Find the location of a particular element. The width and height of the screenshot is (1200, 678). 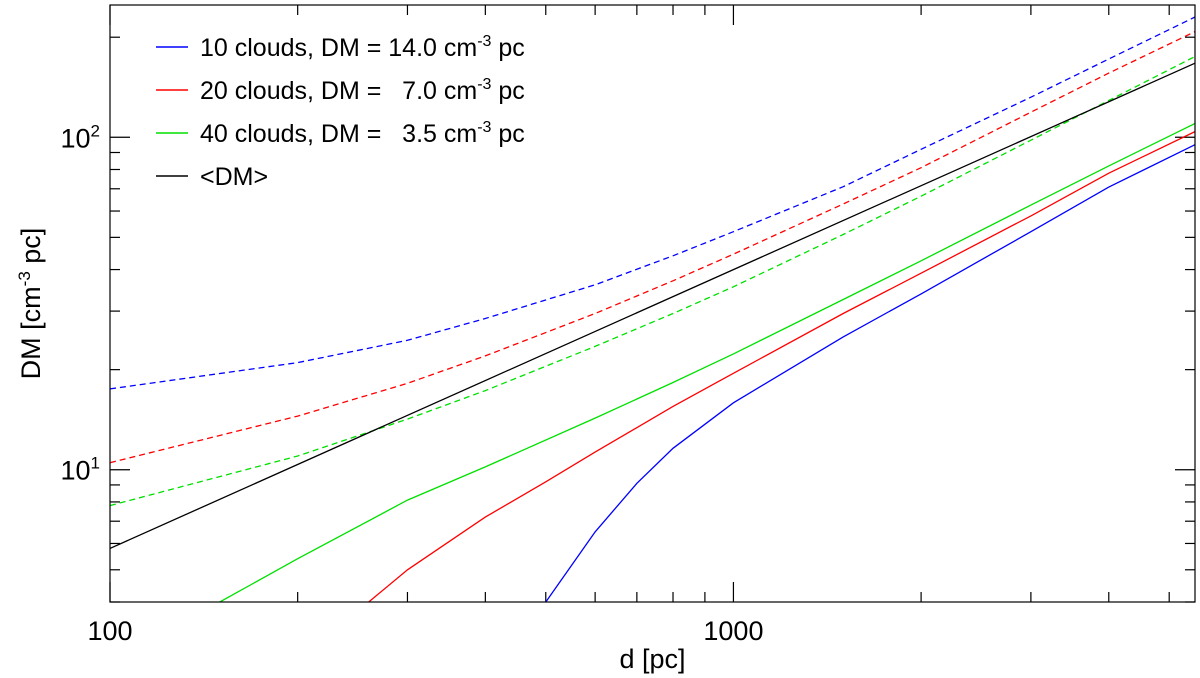

y-label-part: pc] is located at coordinates (31, 250).